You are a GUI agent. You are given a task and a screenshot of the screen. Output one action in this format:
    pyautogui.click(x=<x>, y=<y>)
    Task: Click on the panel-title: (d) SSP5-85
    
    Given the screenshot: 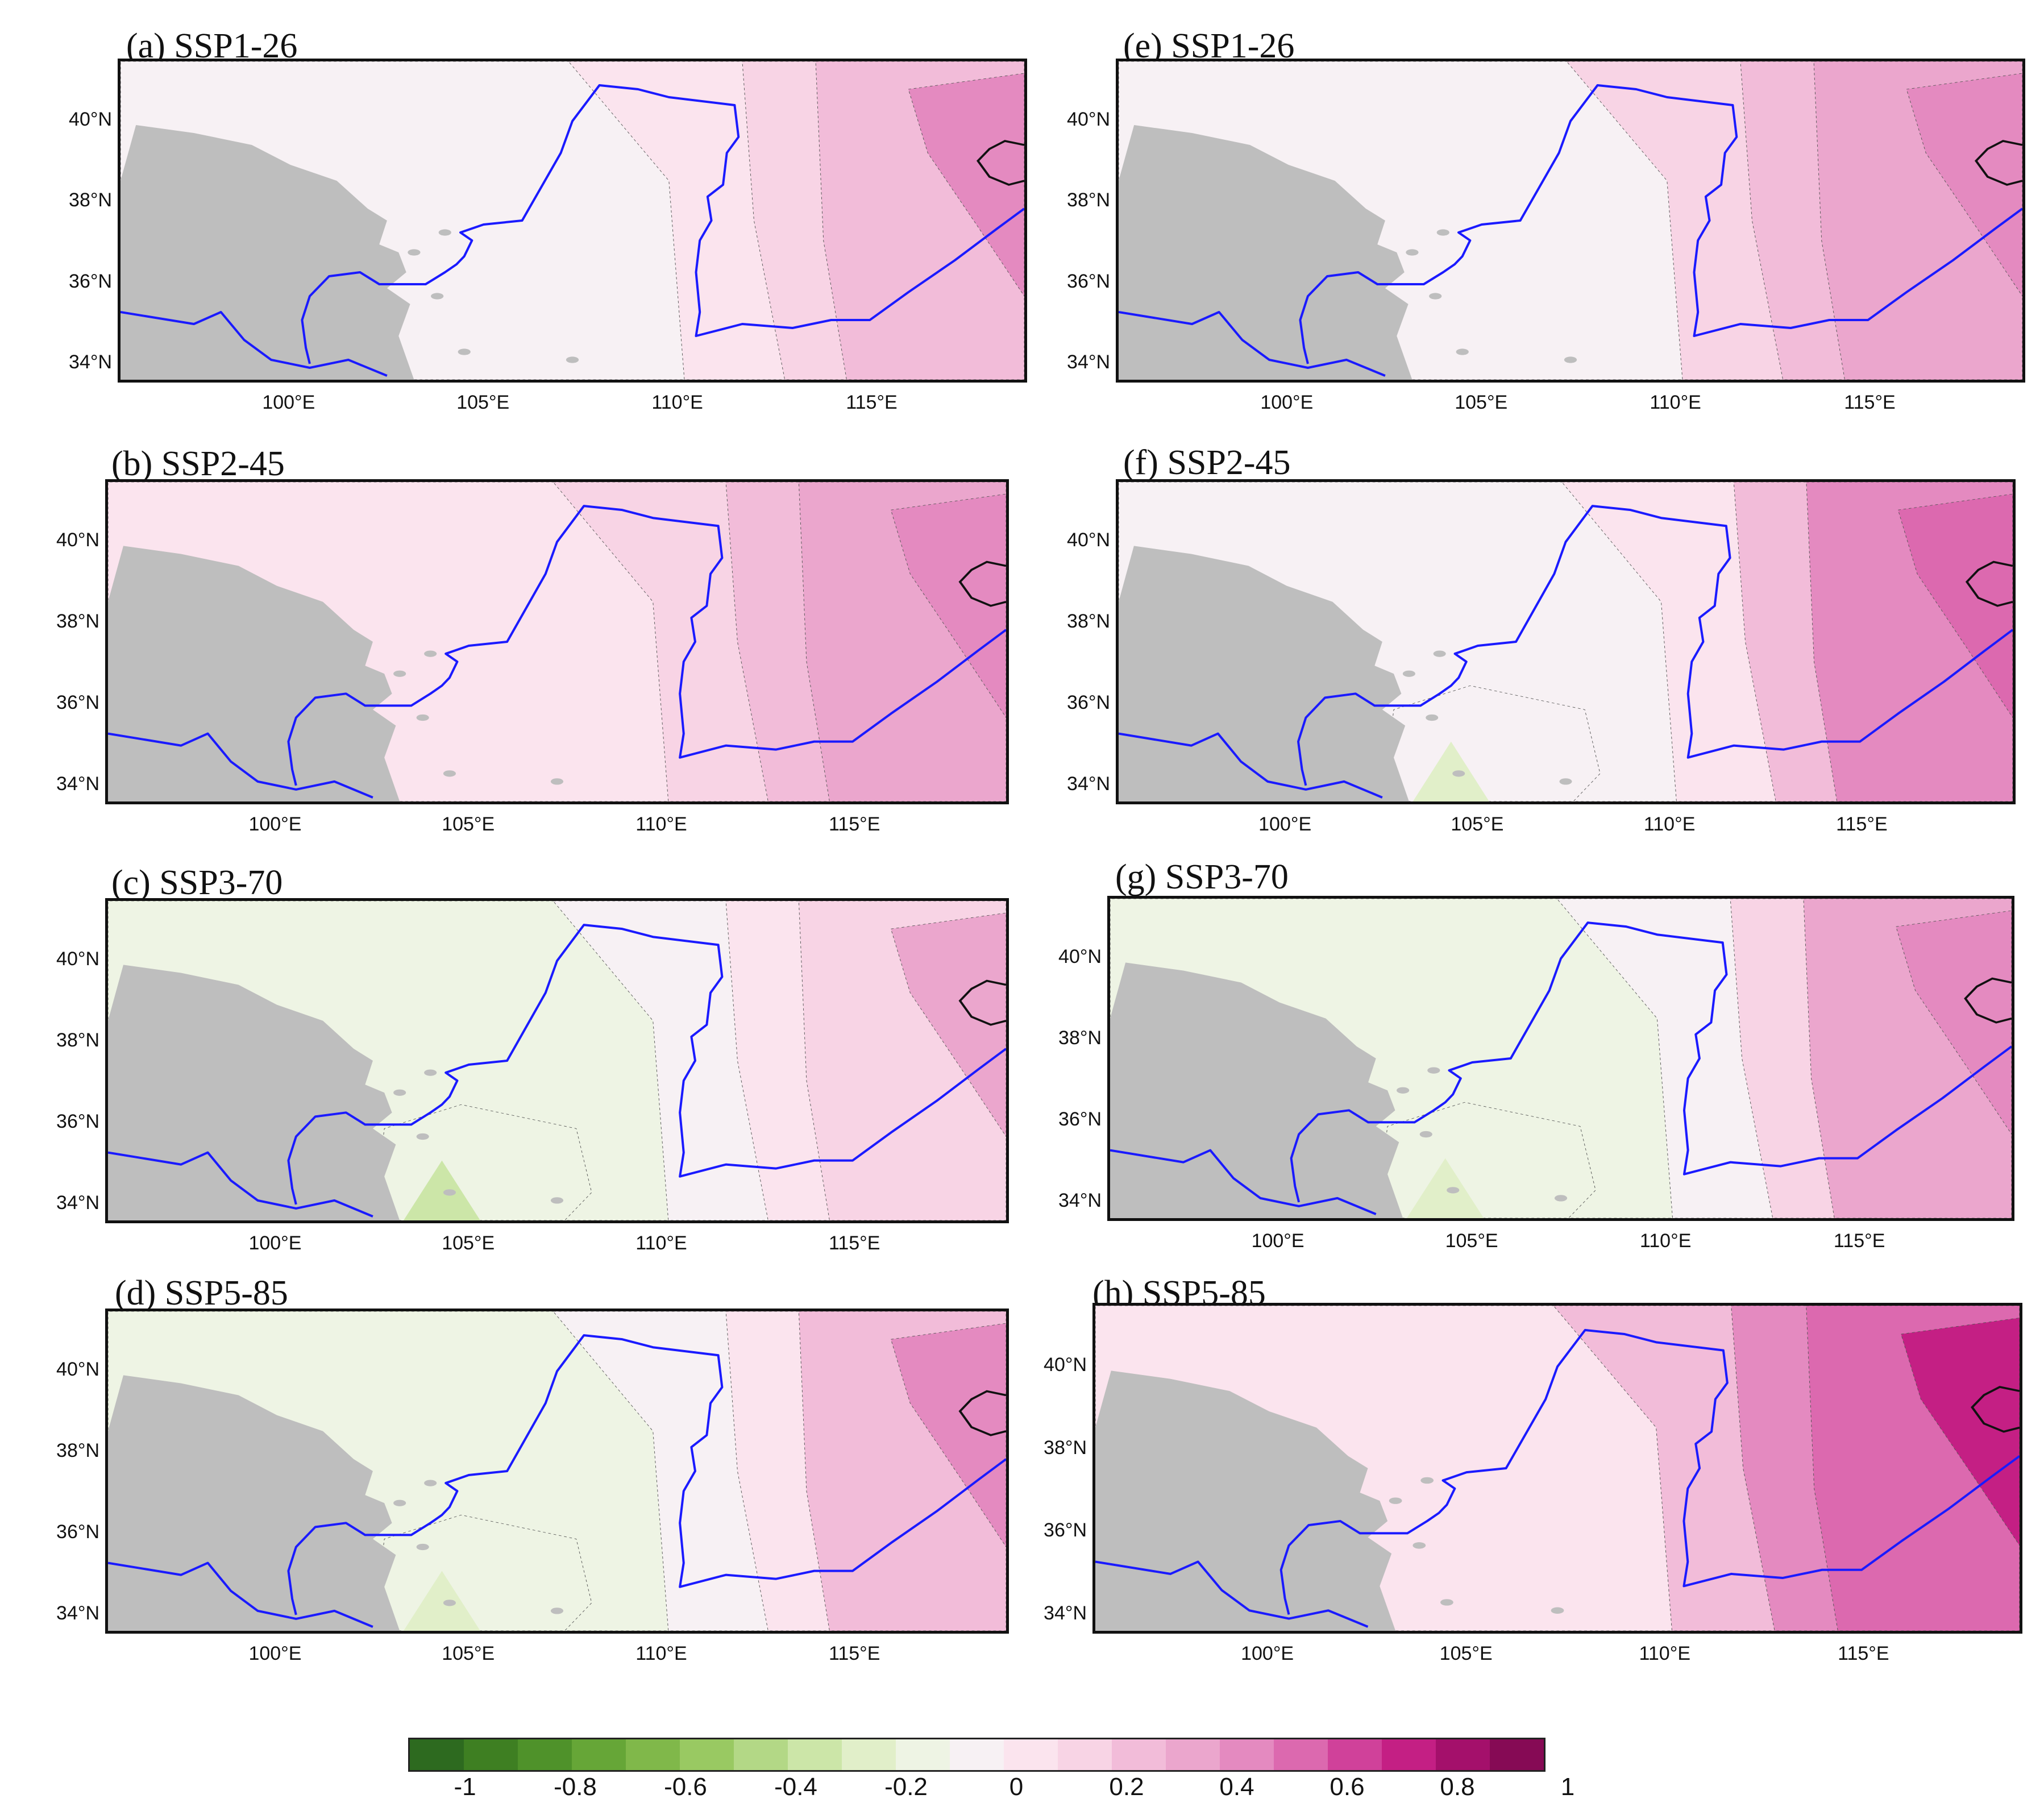 What is the action you would take?
    pyautogui.click(x=201, y=1293)
    